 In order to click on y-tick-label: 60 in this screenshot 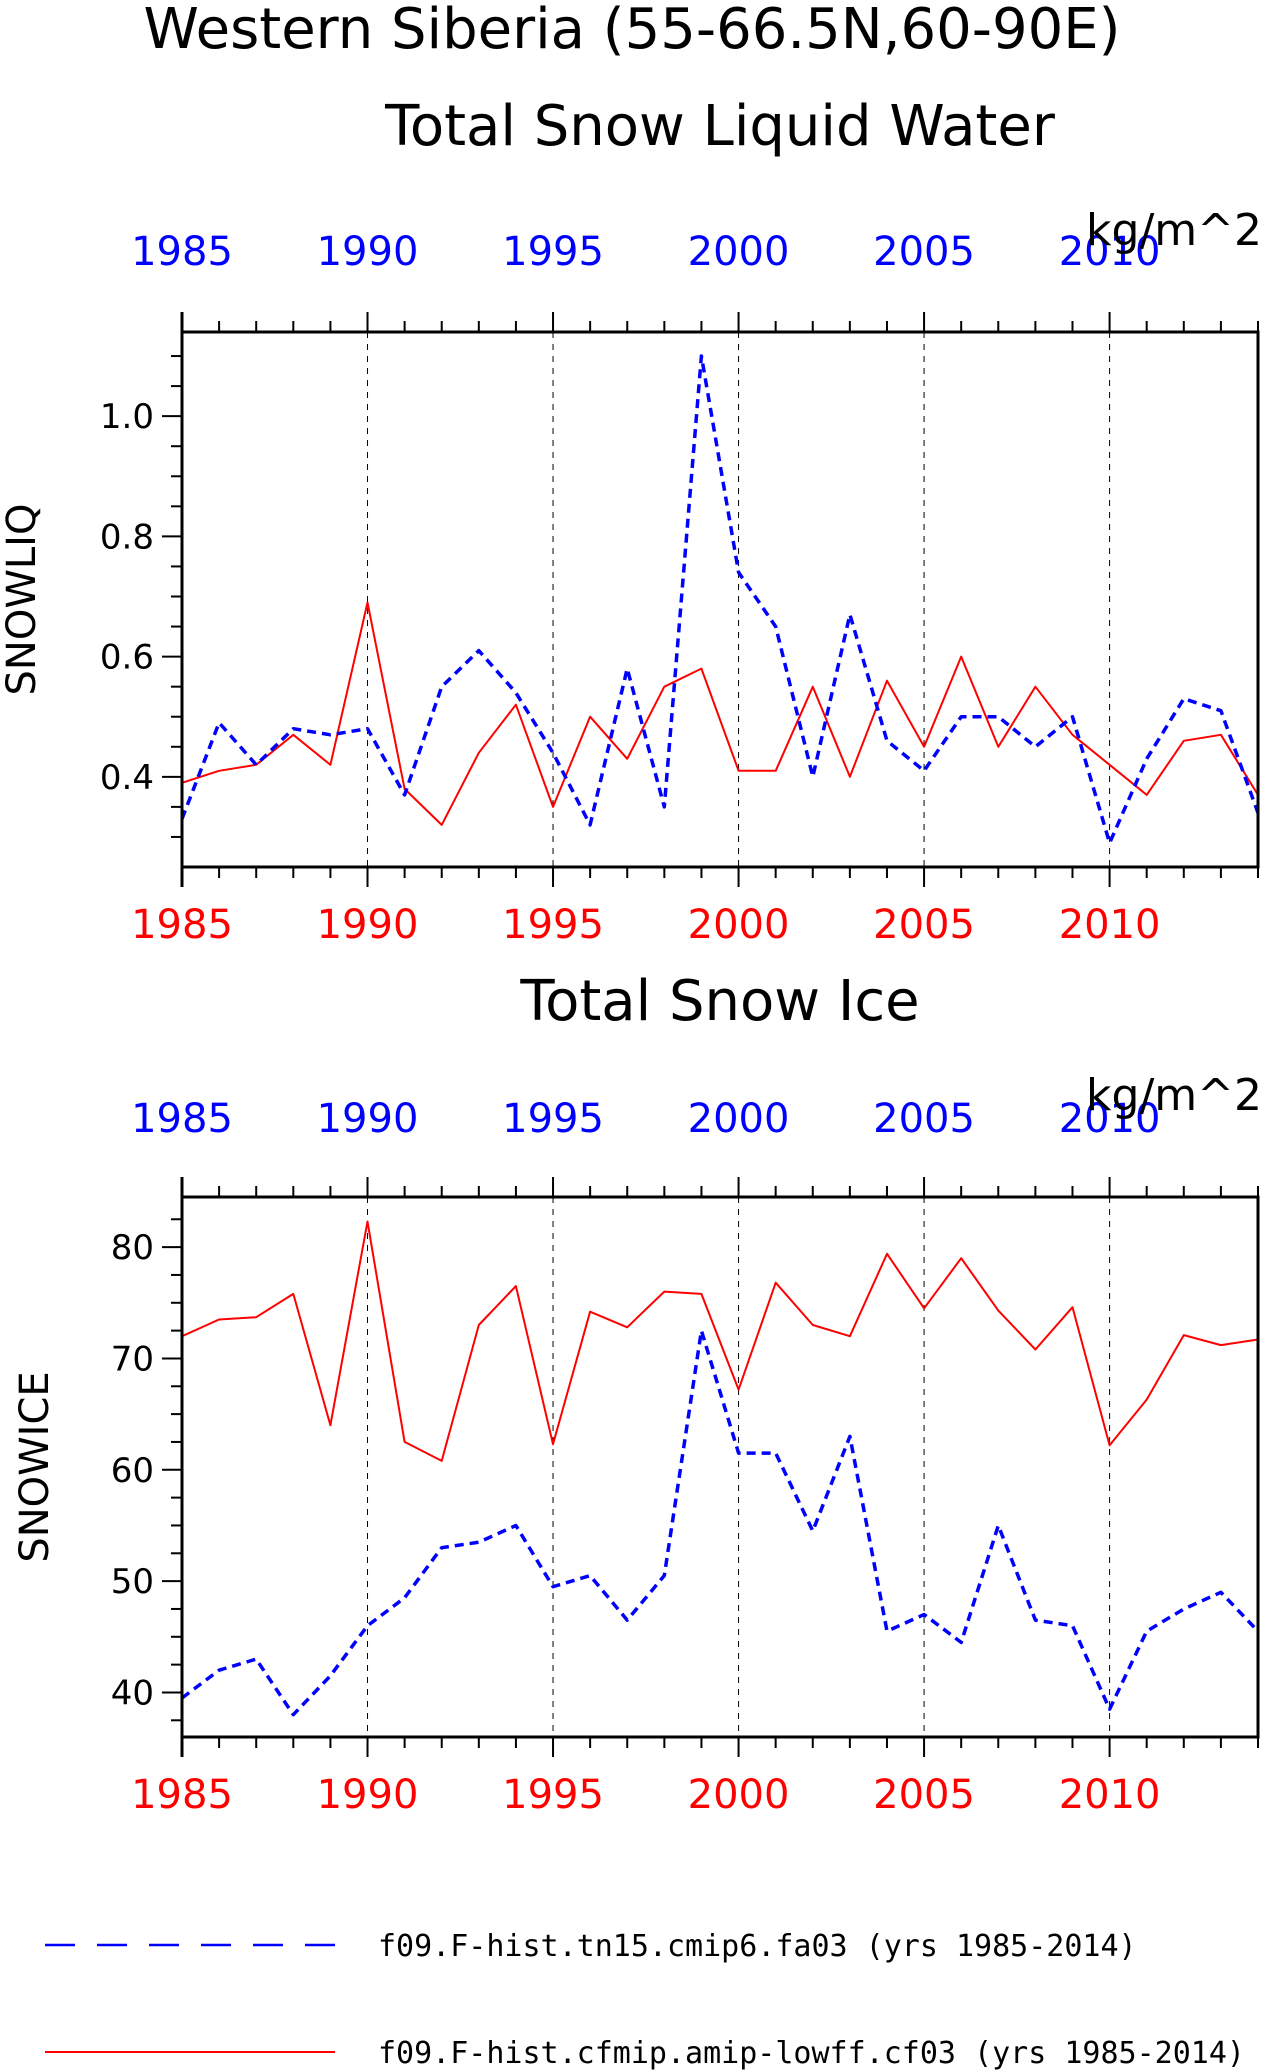, I will do `click(132, 1471)`.